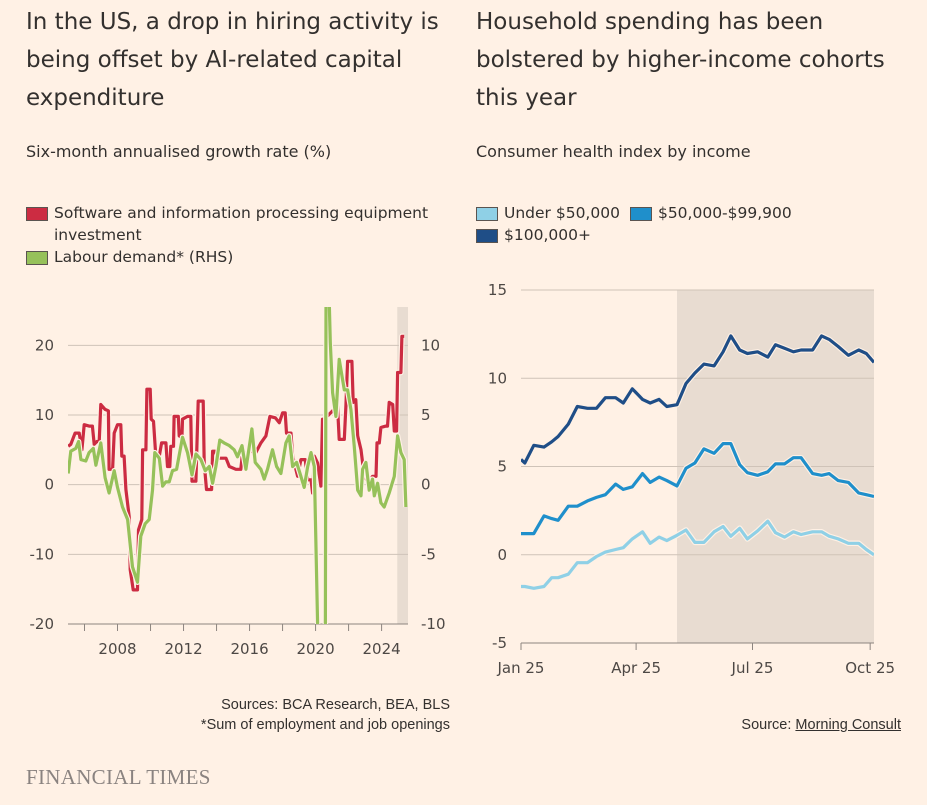  I want to click on legend-label: $100,000+, so click(547, 235).